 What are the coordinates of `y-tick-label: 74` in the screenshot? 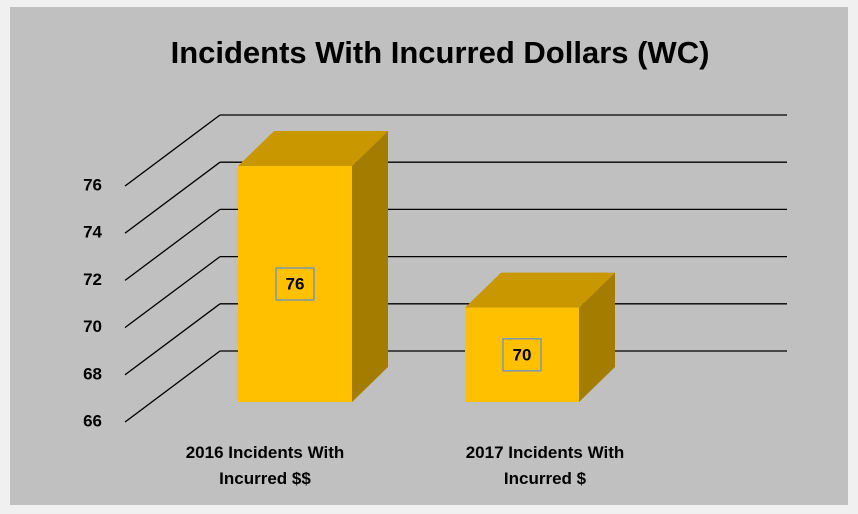 It's located at (92, 232).